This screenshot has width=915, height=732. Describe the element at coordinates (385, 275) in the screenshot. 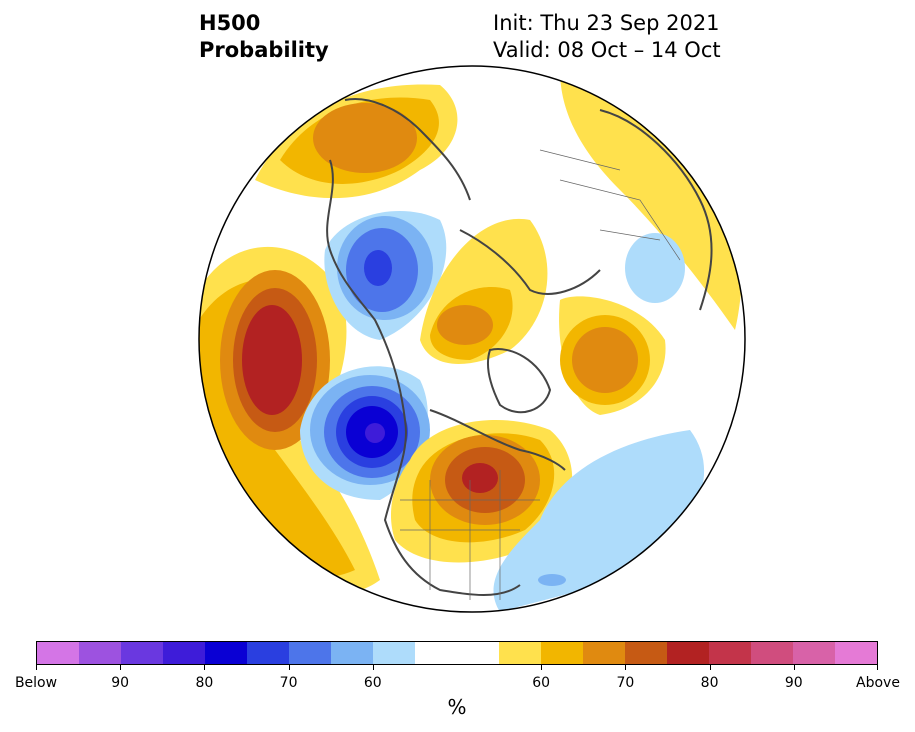

I see `siberia-negative-anomaly` at that location.